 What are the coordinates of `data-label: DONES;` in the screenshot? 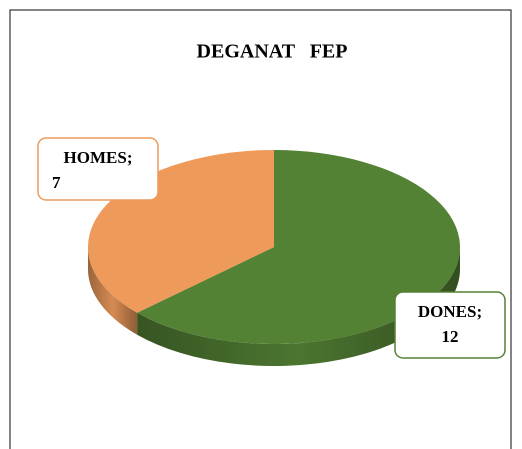 It's located at (450, 311).